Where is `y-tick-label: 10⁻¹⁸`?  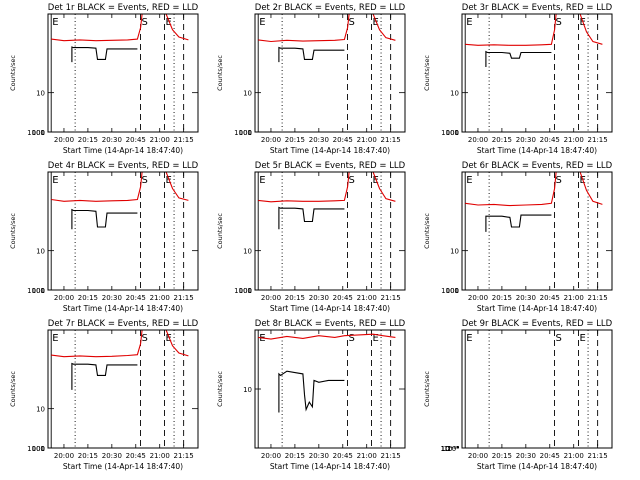
y-tick-label: 10⁻¹⁸ is located at coordinates (450, 449).